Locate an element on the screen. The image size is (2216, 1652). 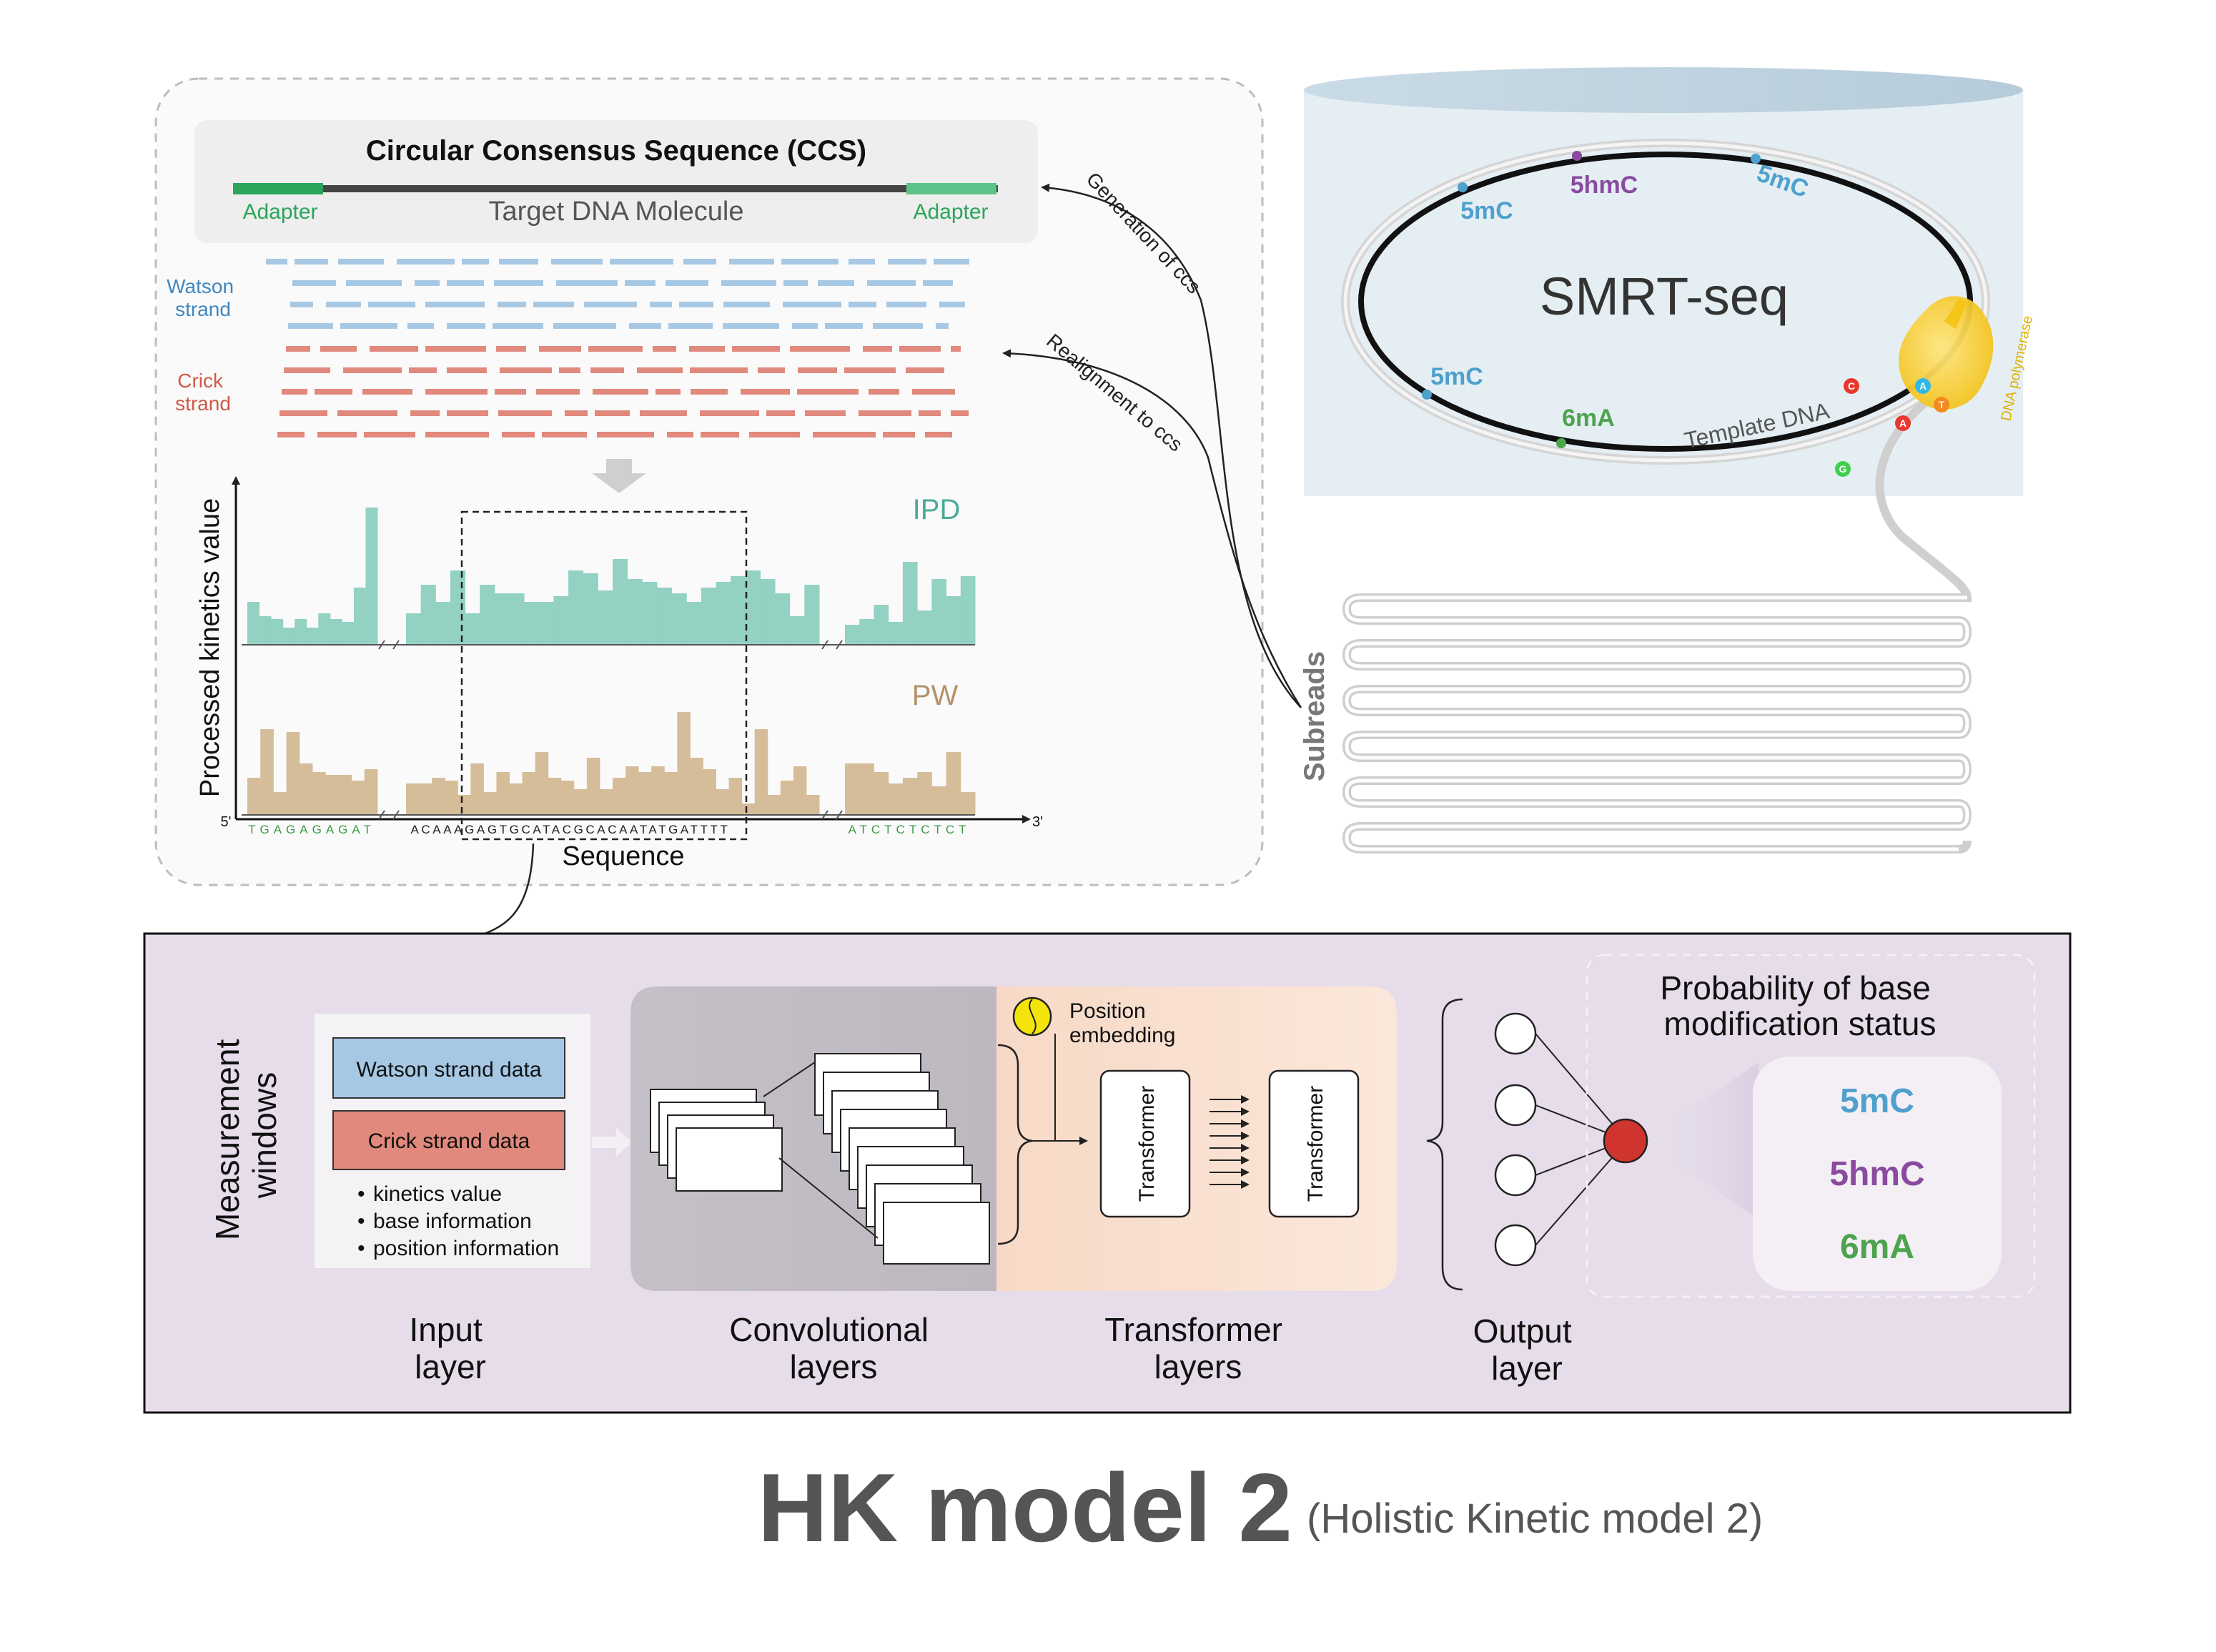
subreads-label: Subreads is located at coordinates (1314, 716).